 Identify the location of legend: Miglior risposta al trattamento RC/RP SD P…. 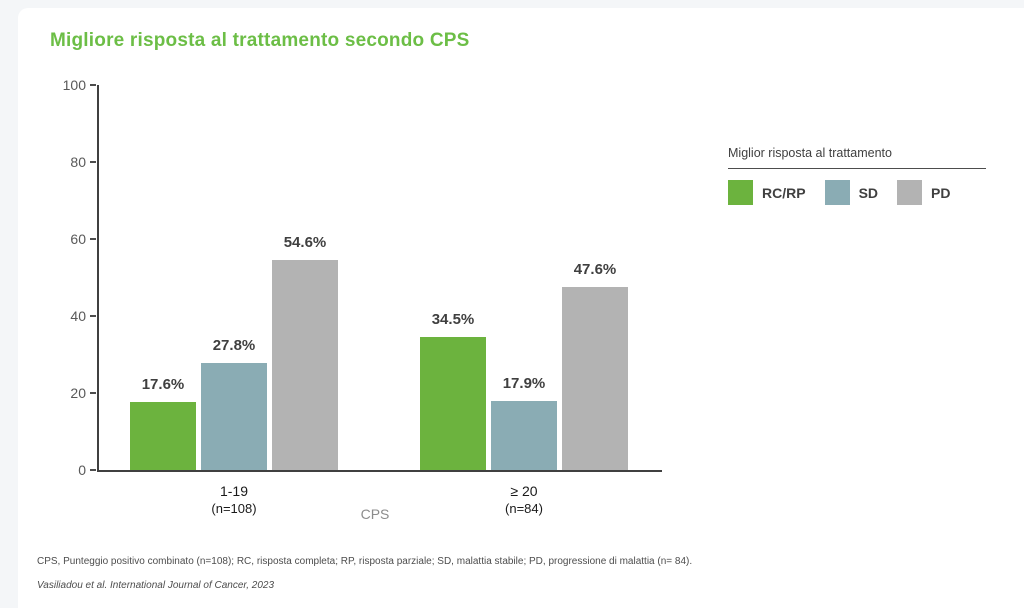
(857, 175).